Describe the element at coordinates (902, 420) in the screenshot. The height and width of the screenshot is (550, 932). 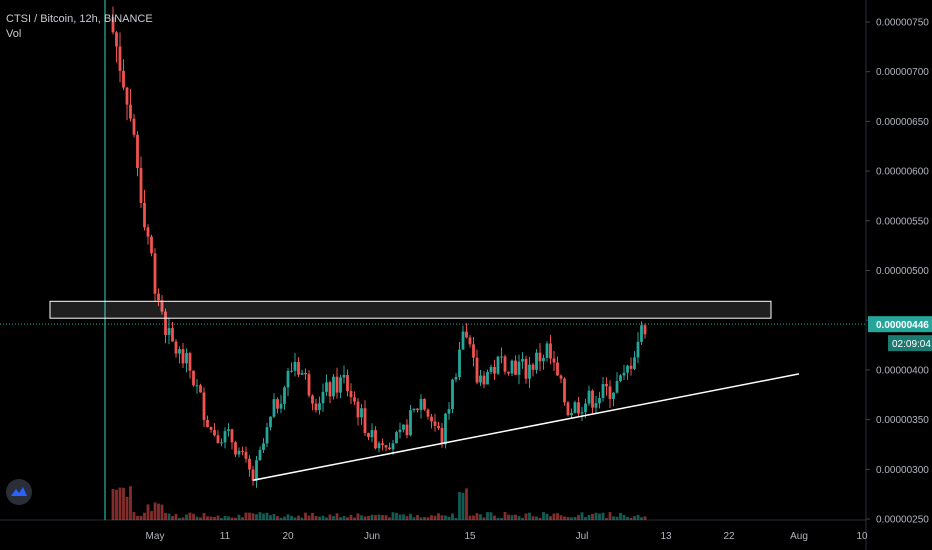
I see `y-tick-label: 0.00000350` at that location.